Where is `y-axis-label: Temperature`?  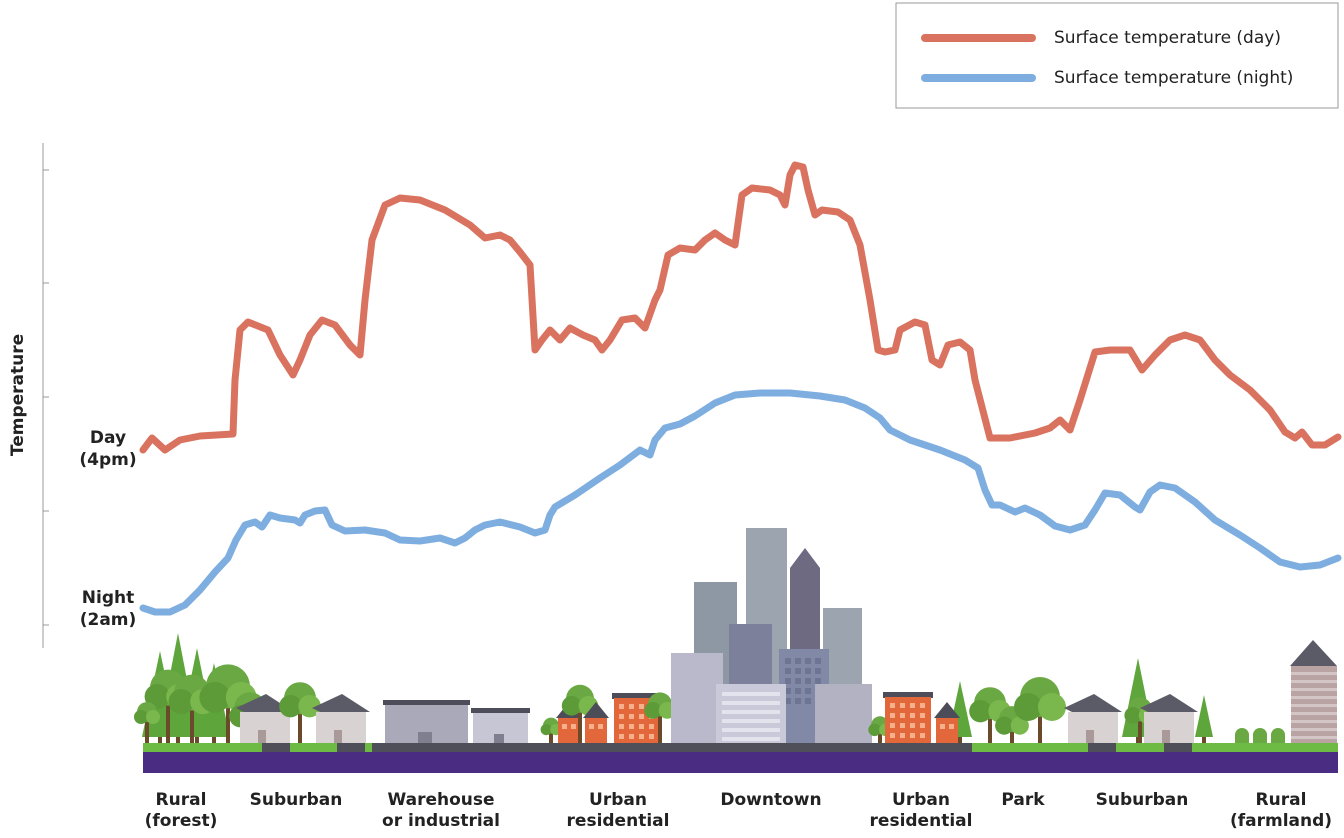
y-axis-label: Temperature is located at coordinates (18, 395).